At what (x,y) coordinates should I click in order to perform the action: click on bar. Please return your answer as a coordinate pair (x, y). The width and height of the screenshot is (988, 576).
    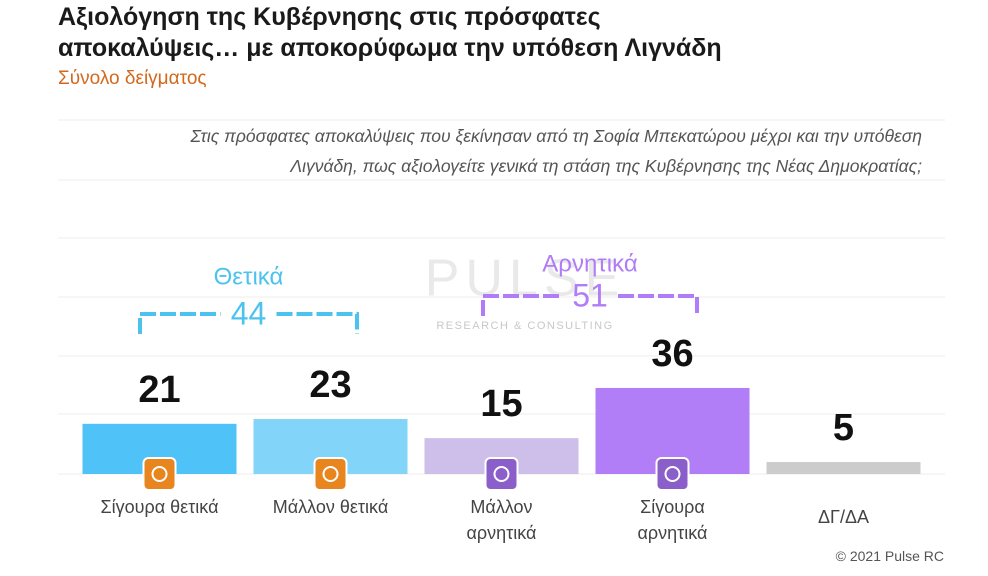
    Looking at the image, I should click on (843, 468).